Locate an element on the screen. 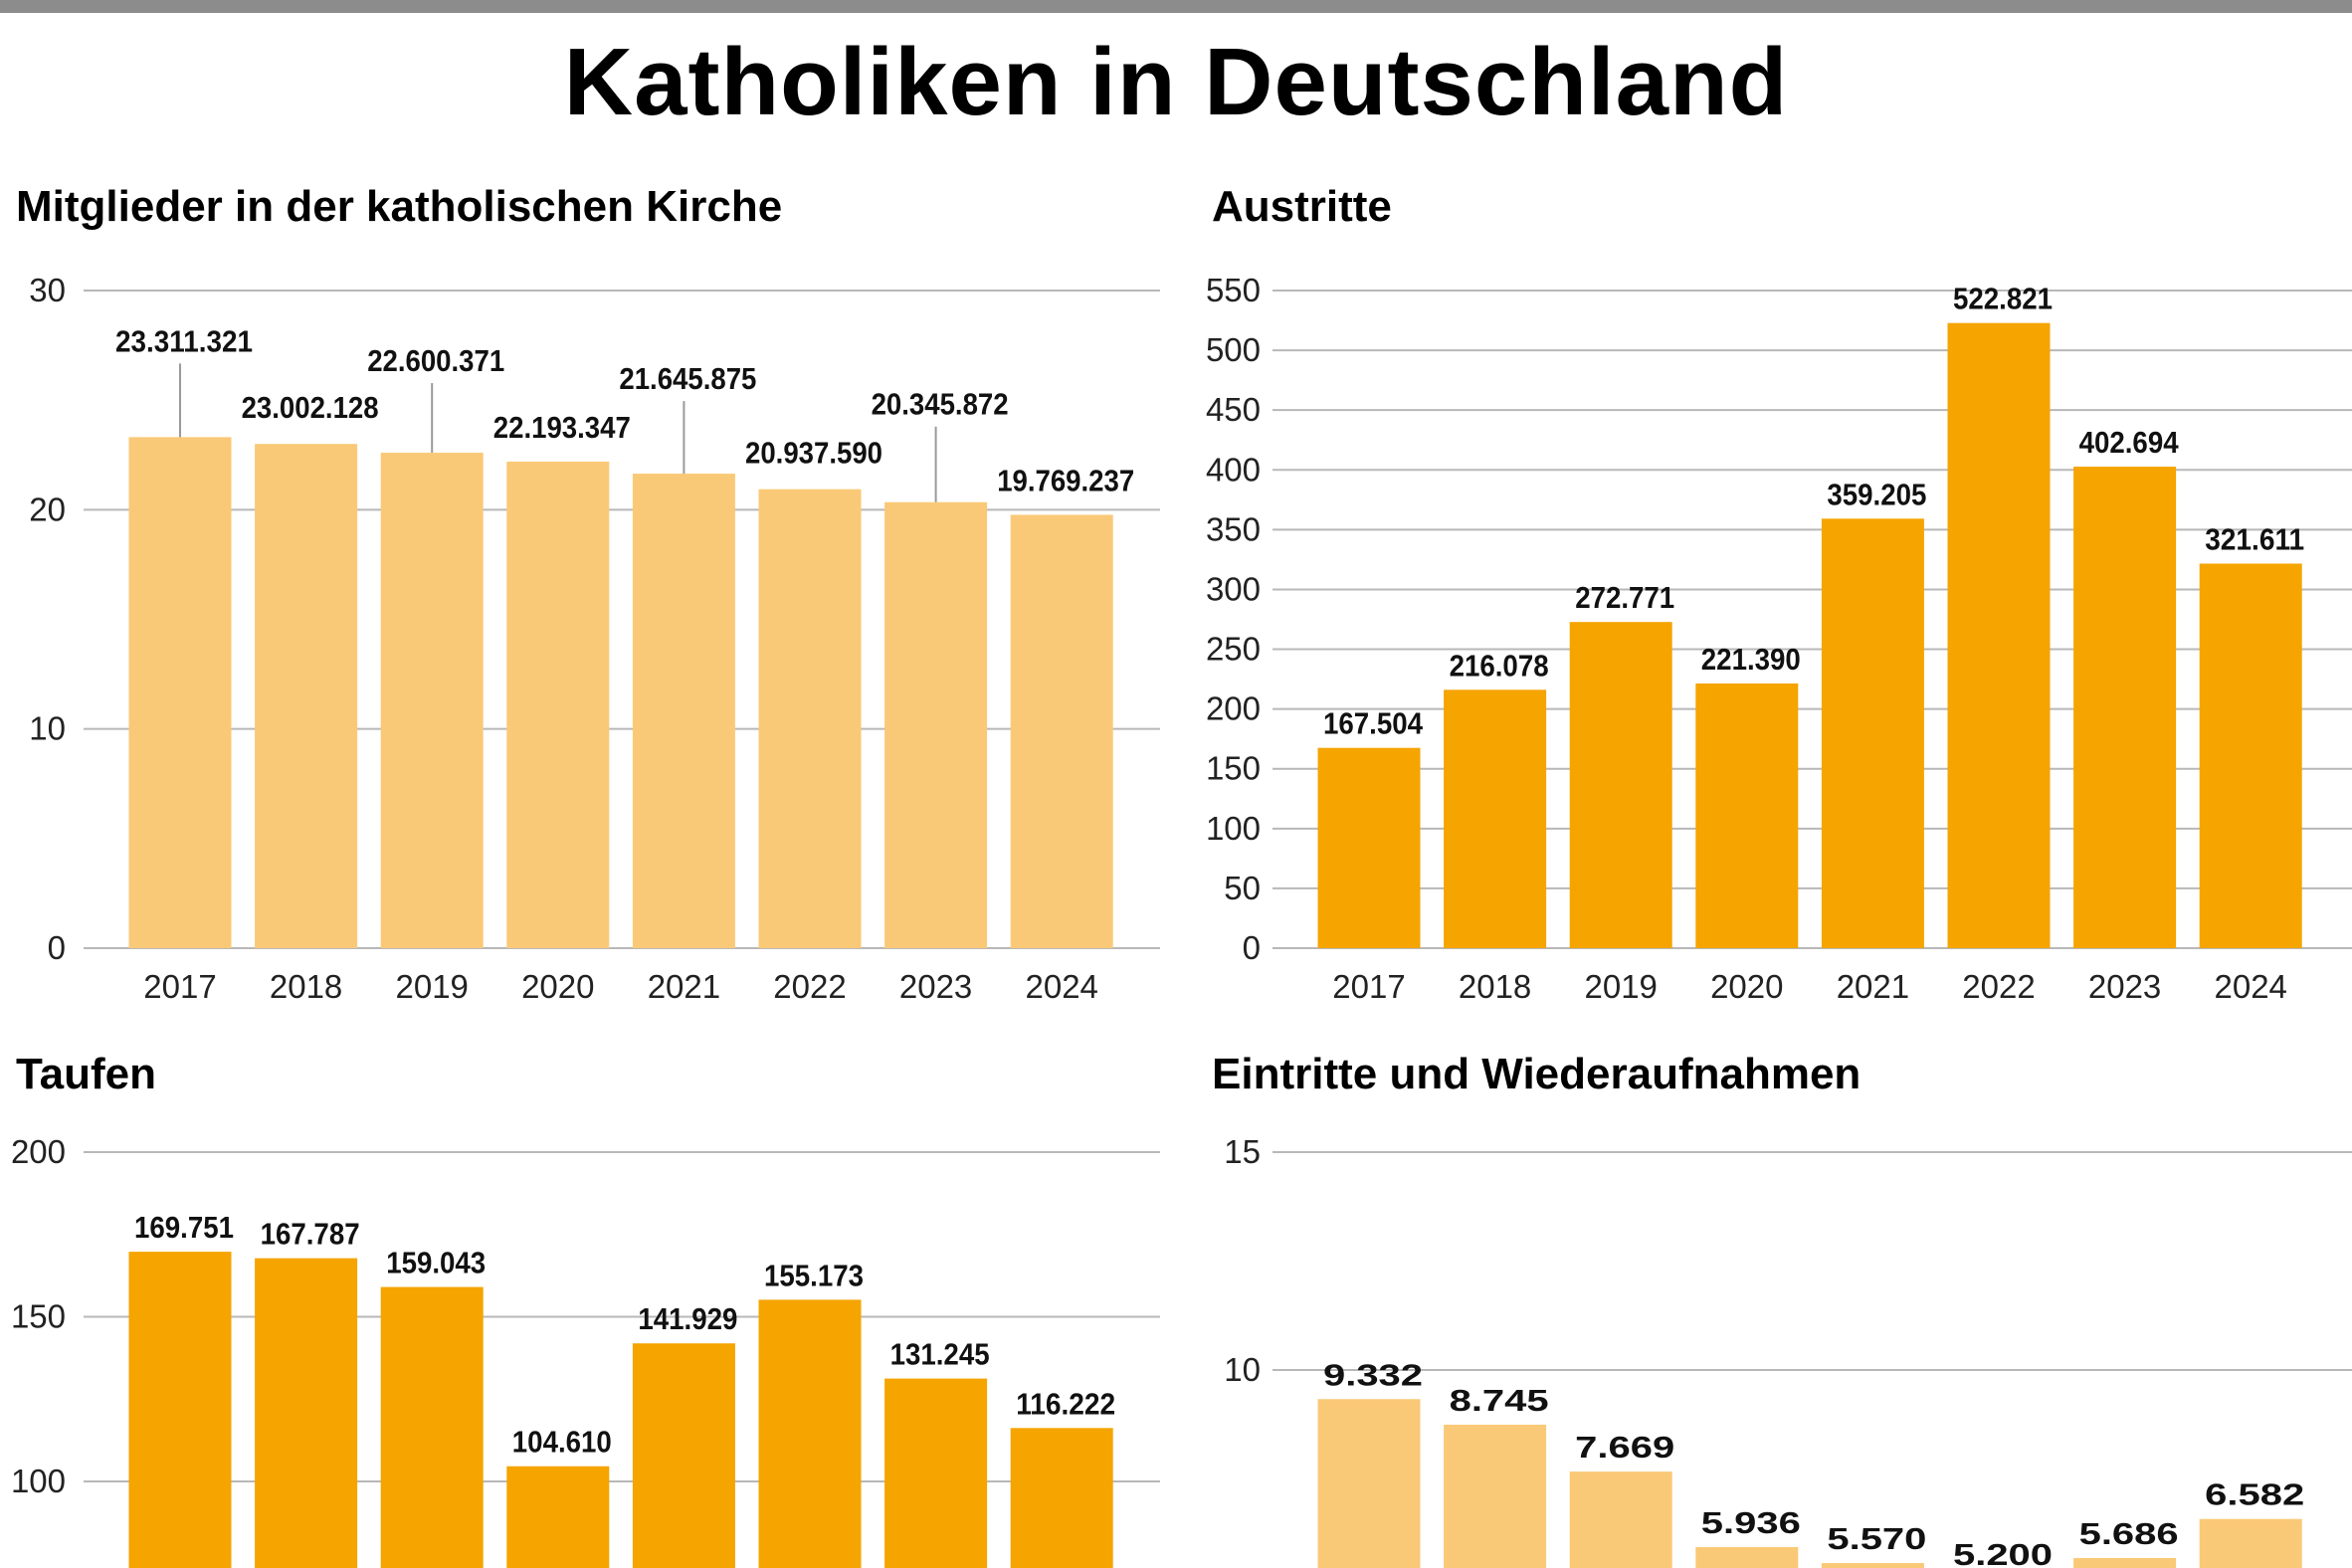  y-tick-label: 15 is located at coordinates (1242, 1151).